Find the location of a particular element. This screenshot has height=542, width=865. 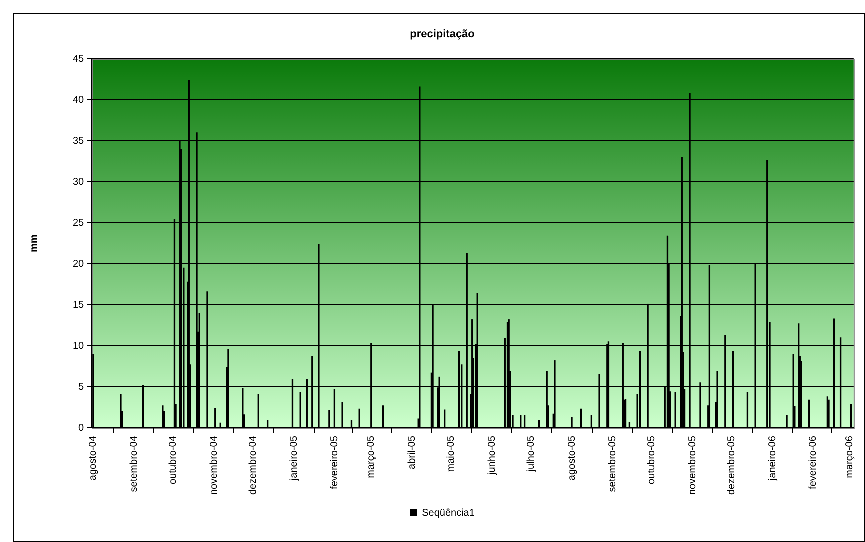

y-tick-label: 10 is located at coordinates (79, 346).